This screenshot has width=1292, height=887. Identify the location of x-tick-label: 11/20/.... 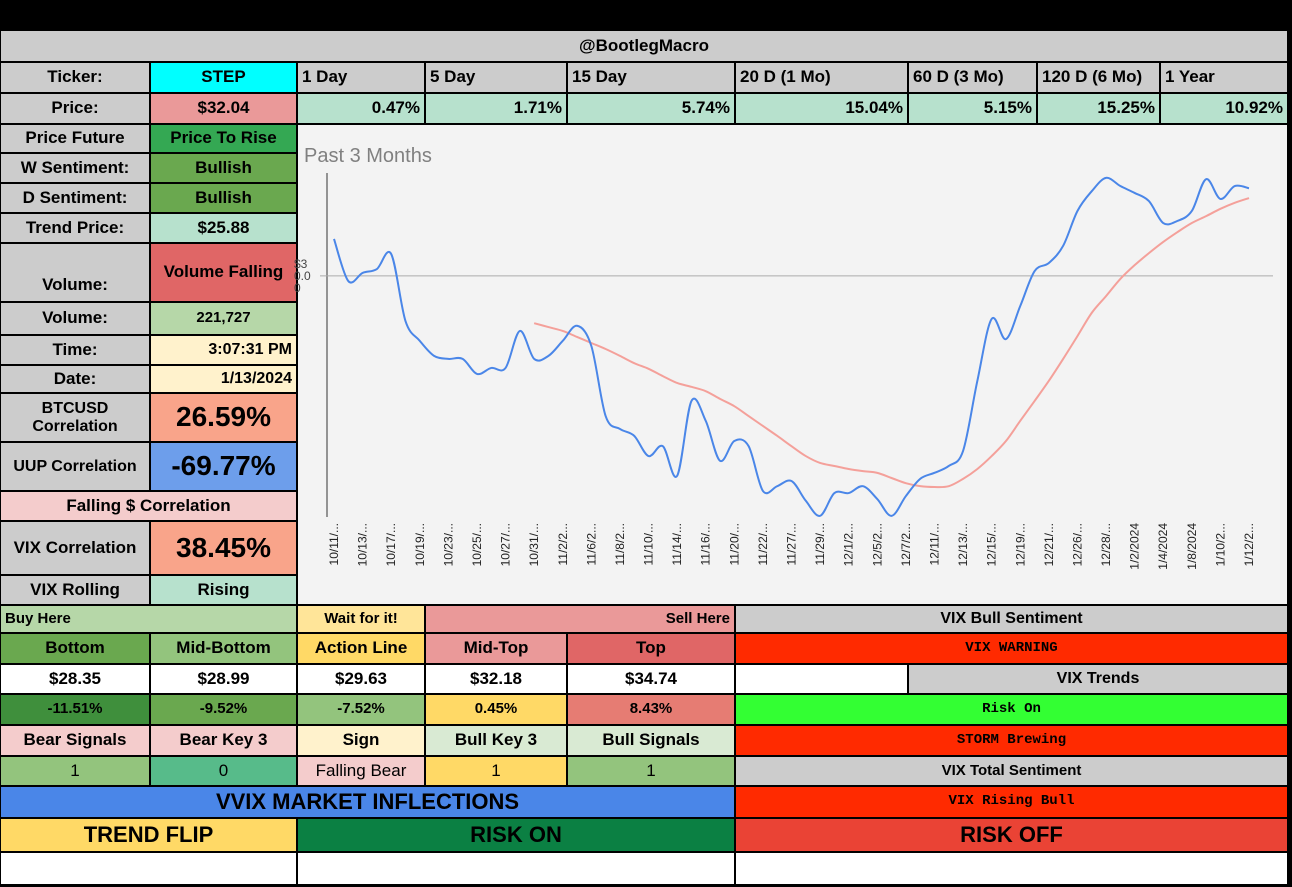
(734, 544).